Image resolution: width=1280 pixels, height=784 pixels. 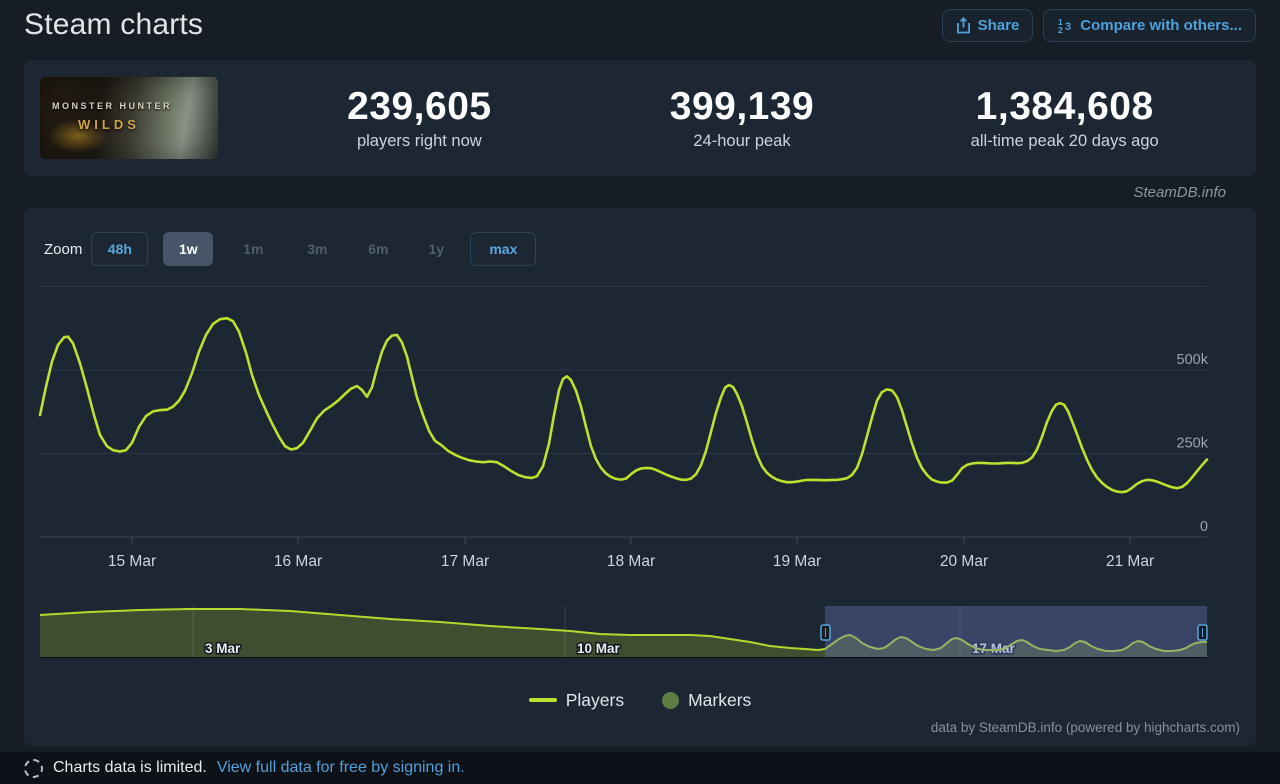 I want to click on zoom-button-1y: 1y, so click(x=436, y=249).